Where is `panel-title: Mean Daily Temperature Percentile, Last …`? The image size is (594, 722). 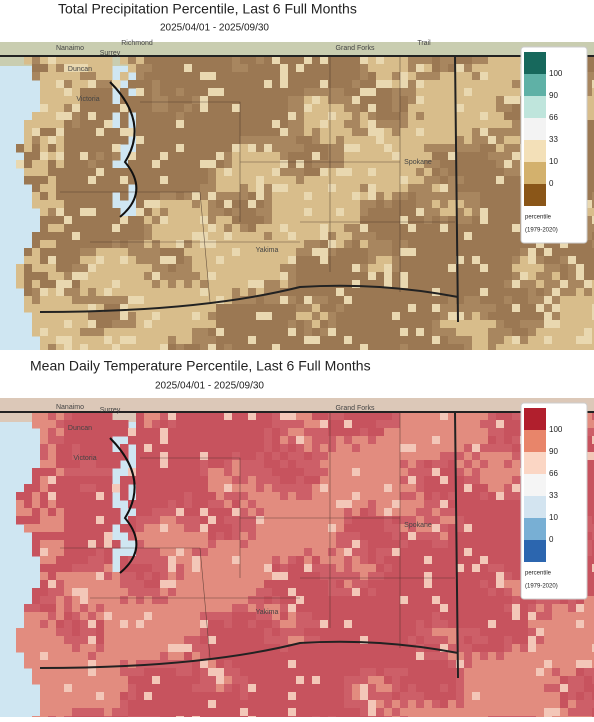 panel-title: Mean Daily Temperature Percentile, Last … is located at coordinates (200, 366).